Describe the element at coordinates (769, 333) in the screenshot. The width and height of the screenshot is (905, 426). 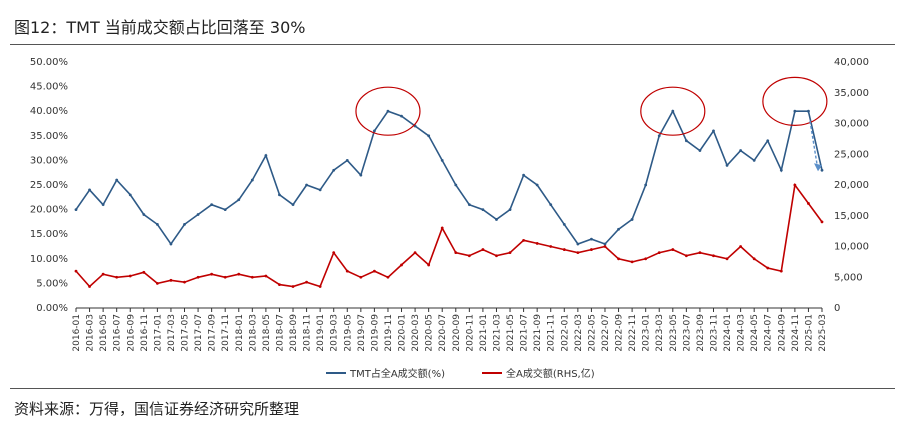
I see `x-tick-label: 2024-07` at that location.